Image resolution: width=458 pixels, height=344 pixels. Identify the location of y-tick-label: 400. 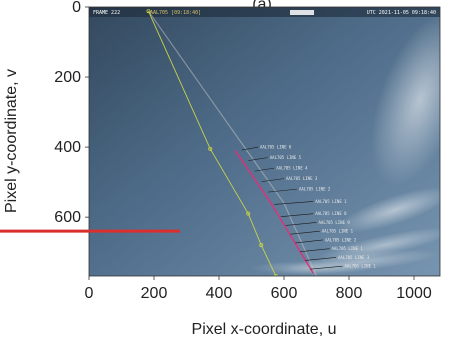
(67, 147).